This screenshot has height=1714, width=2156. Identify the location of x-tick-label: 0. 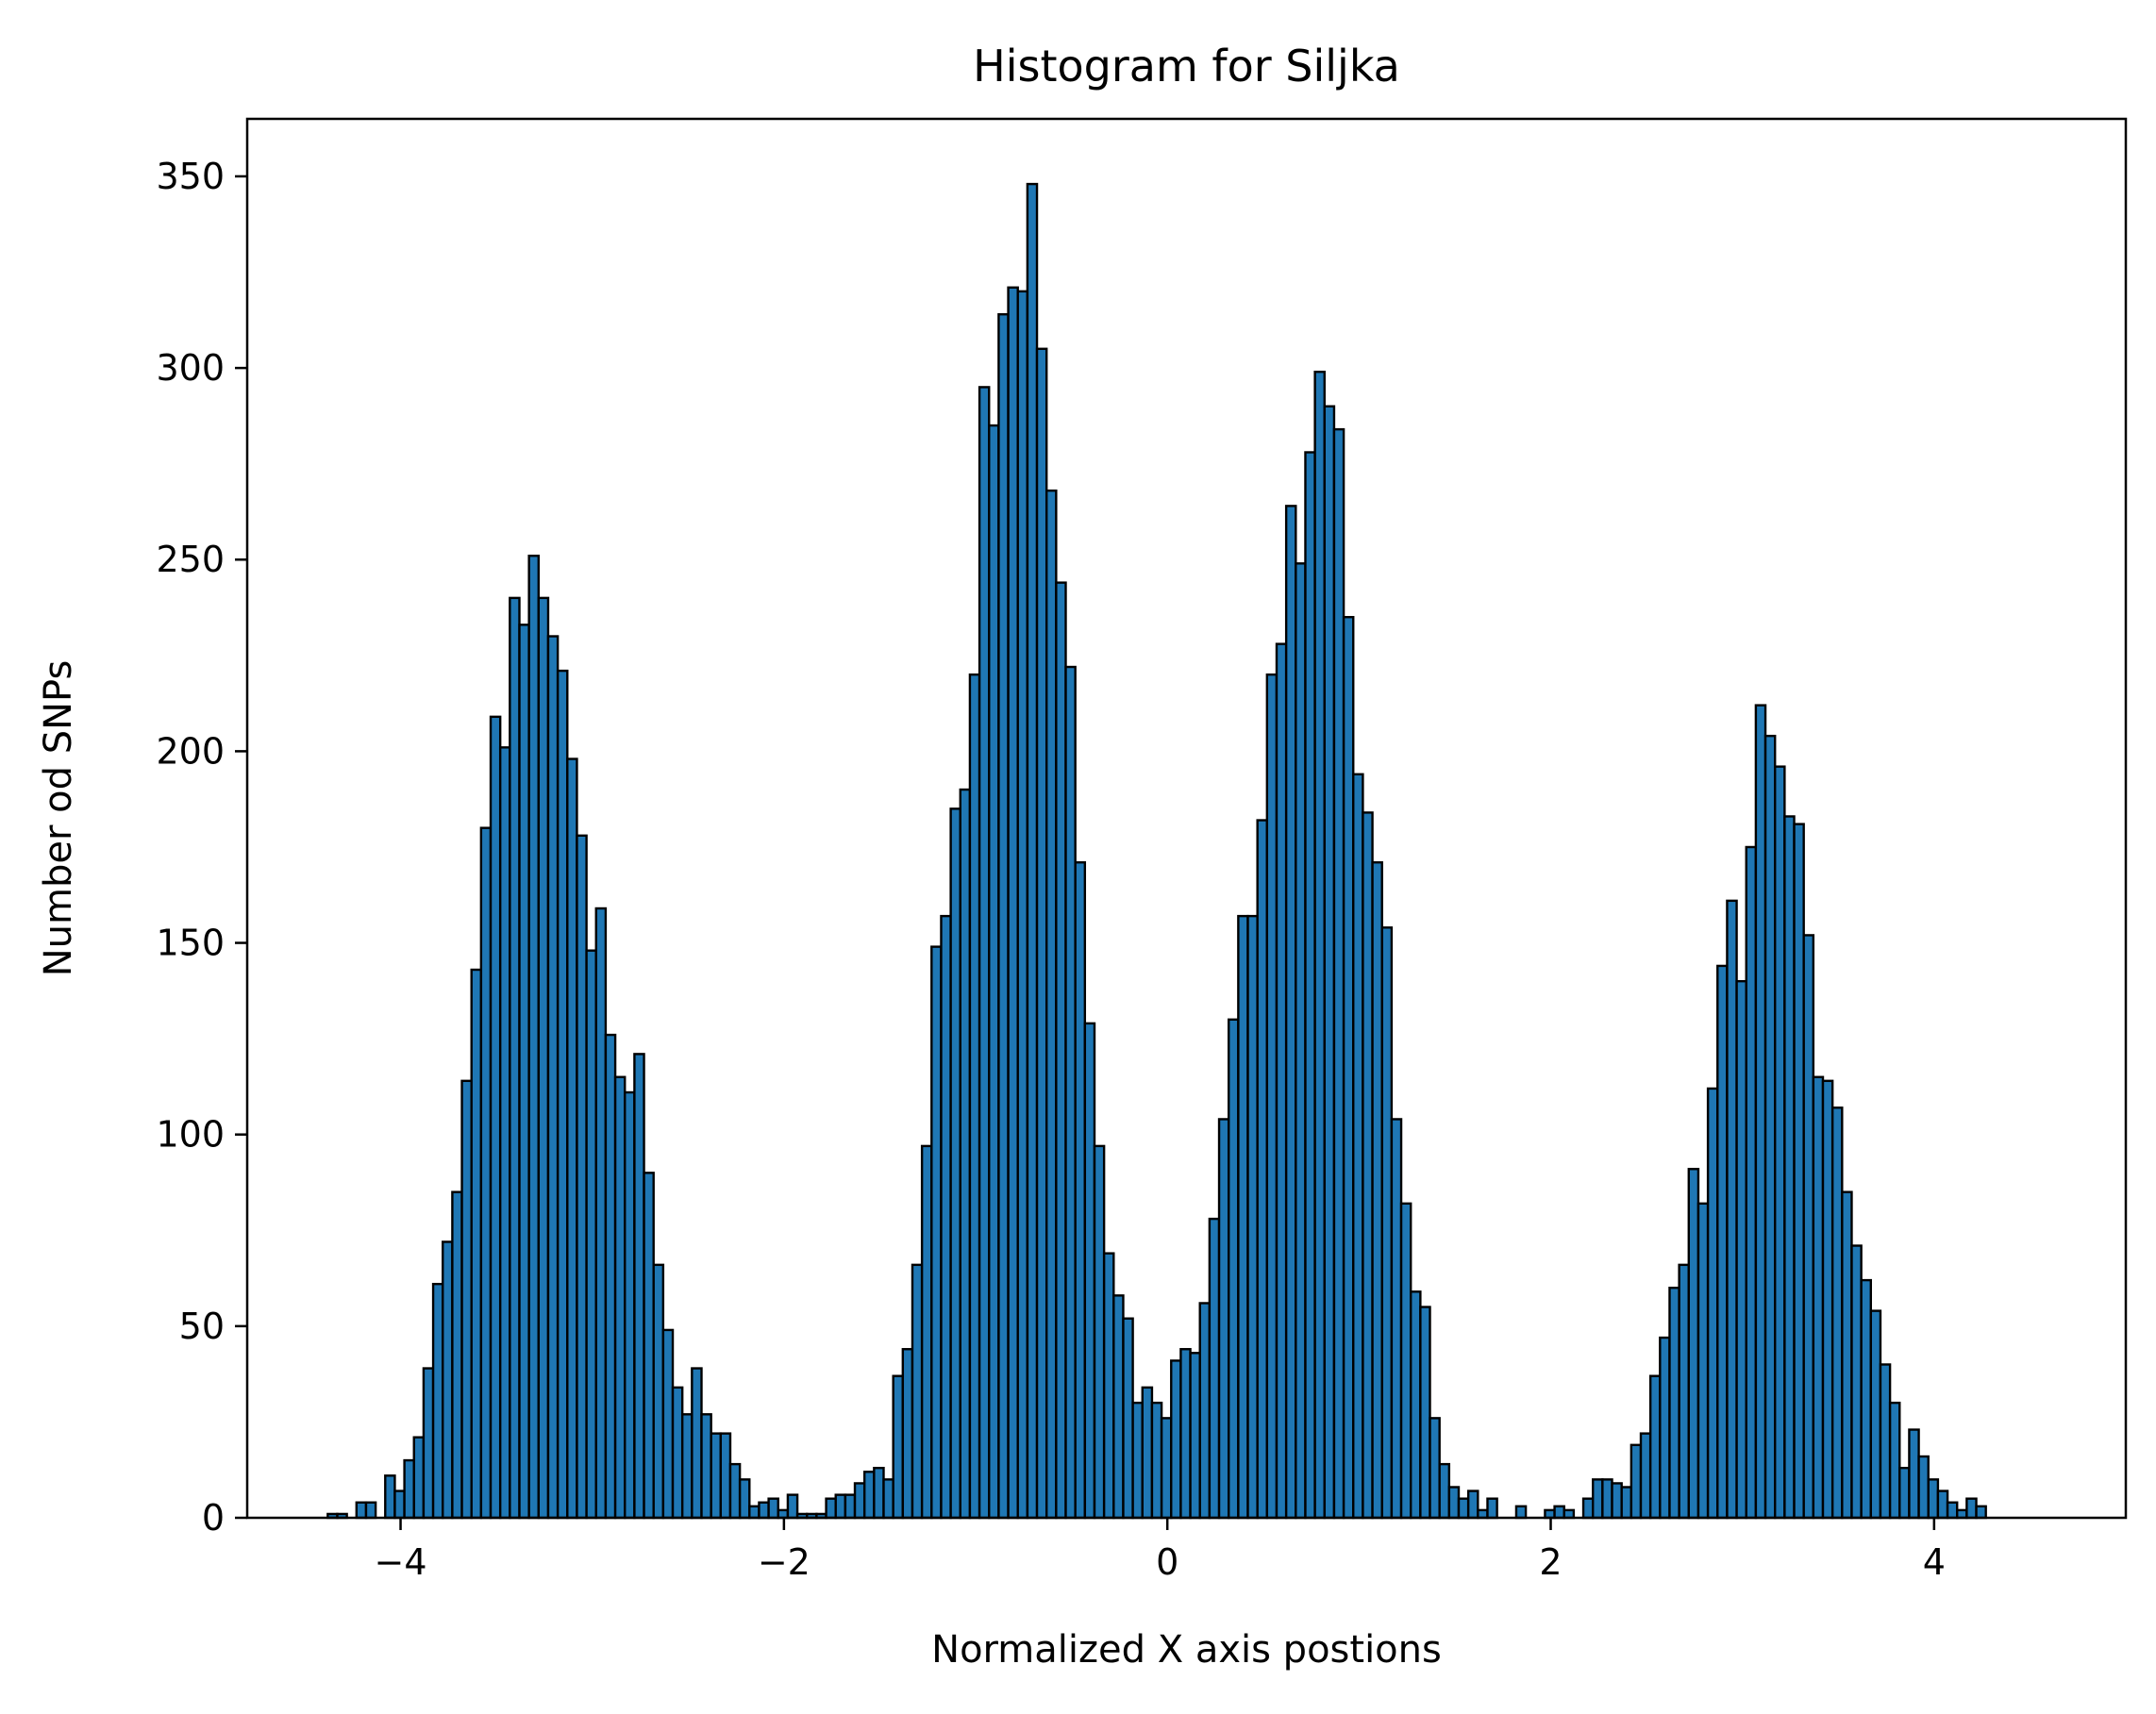
(1167, 1562).